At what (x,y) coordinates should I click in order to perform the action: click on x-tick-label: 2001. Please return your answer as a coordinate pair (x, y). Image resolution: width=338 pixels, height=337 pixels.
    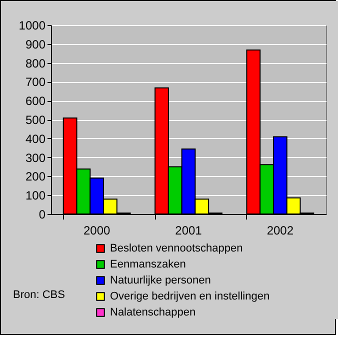
    Looking at the image, I should click on (188, 231).